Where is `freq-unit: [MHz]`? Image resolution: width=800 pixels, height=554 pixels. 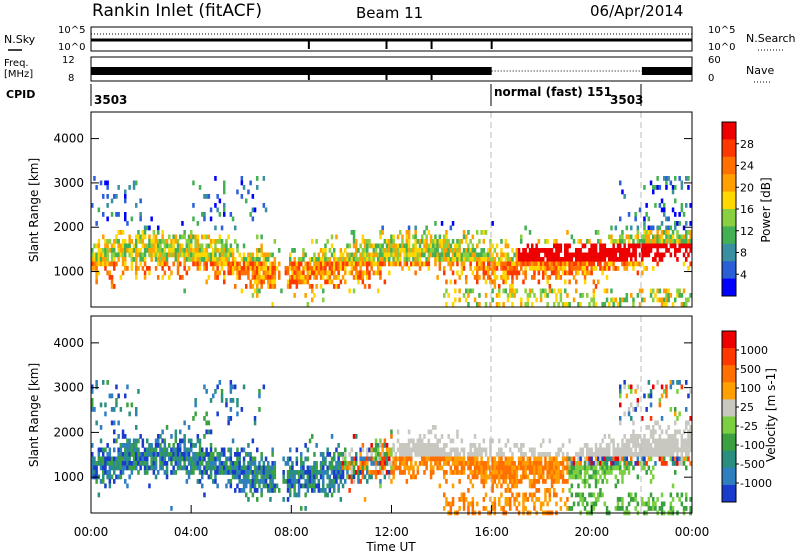
freq-unit: [MHz] is located at coordinates (18, 74).